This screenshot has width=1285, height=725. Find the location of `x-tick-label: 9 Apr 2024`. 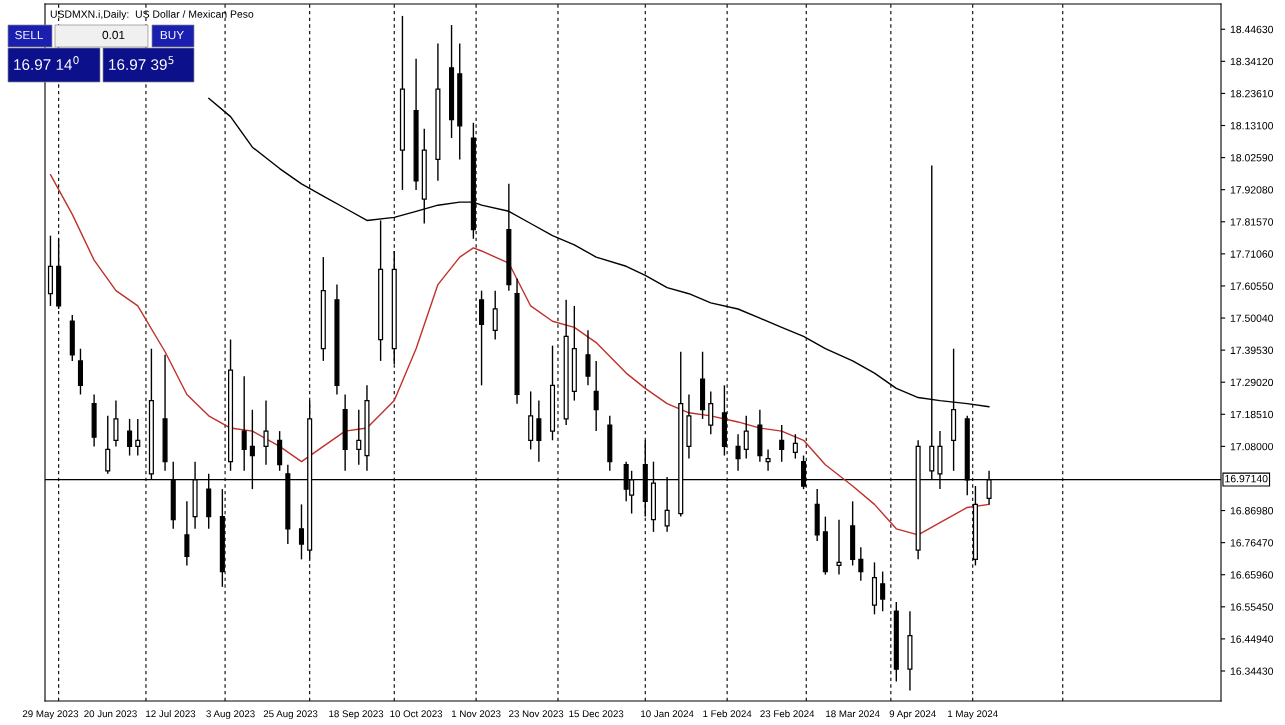

x-tick-label: 9 Apr 2024 is located at coordinates (912, 715).